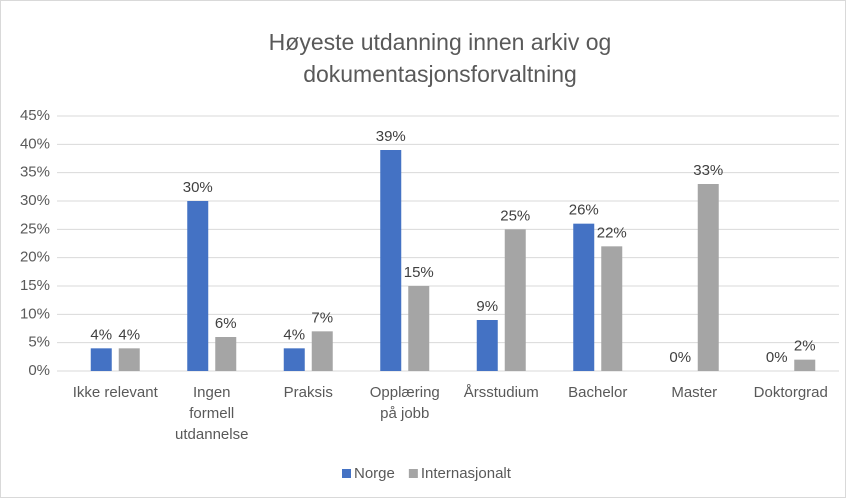 The image size is (846, 498). What do you see at coordinates (322, 317) in the screenshot?
I see `data-label: 7%` at bounding box center [322, 317].